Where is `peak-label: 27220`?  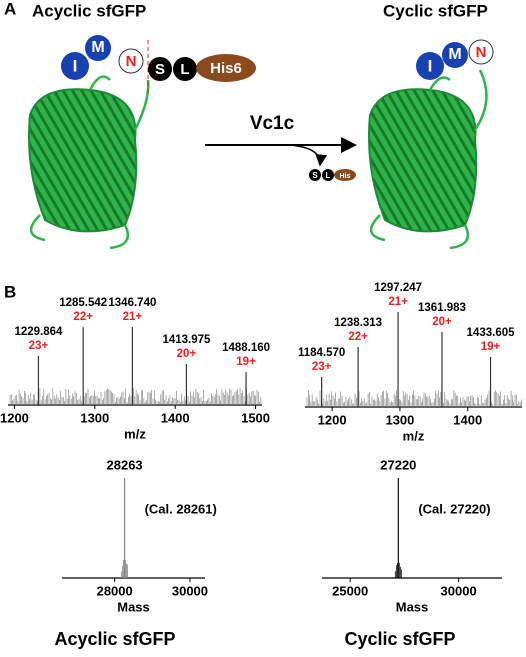 peak-label: 27220 is located at coordinates (398, 464).